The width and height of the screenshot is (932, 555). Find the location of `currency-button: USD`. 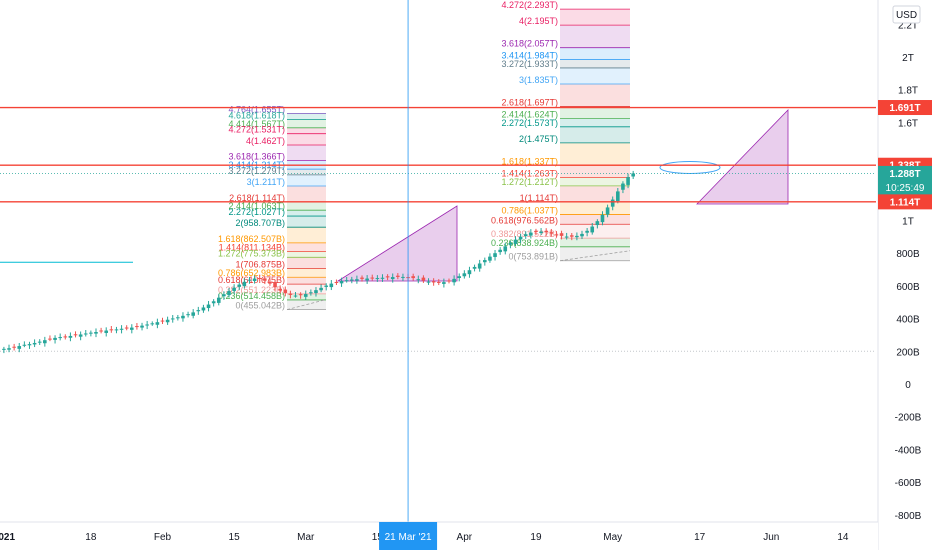

currency-button: USD is located at coordinates (906, 14).